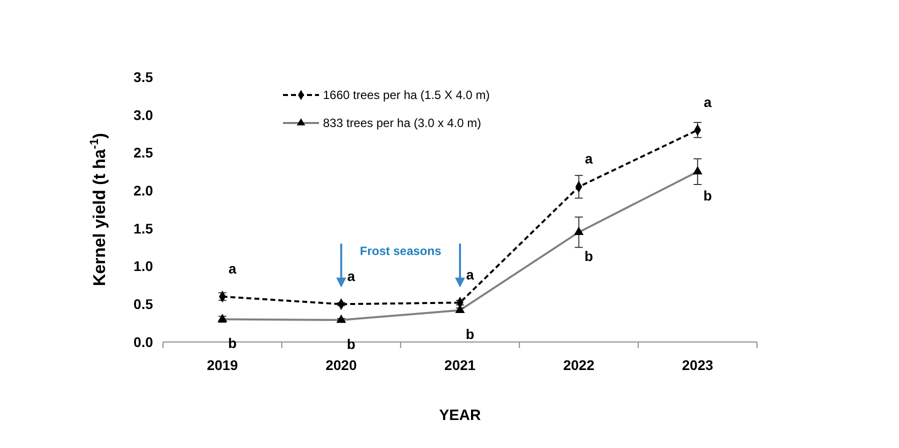 This screenshot has width=899, height=448. What do you see at coordinates (460, 415) in the screenshot?
I see `x-axis-title: YEAR` at bounding box center [460, 415].